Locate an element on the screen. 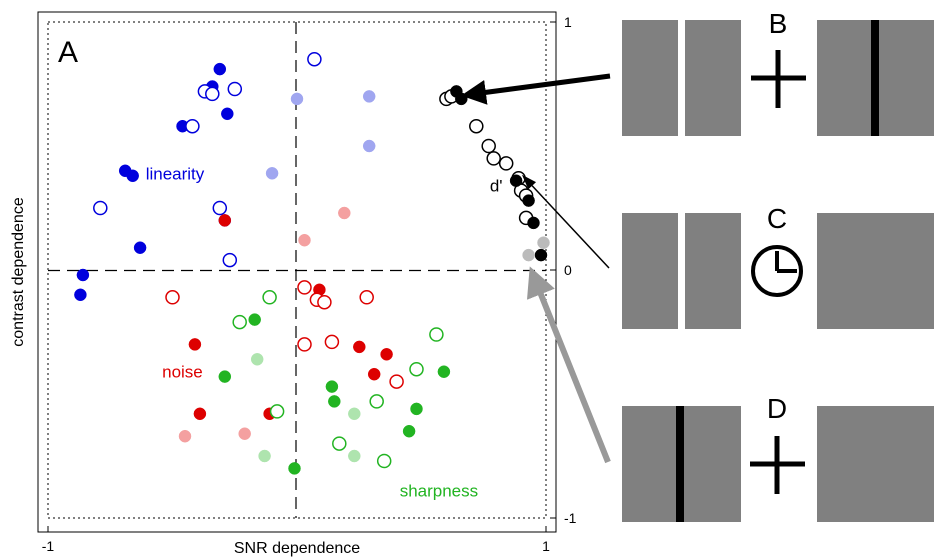  y-tick-label: -1 is located at coordinates (570, 518).